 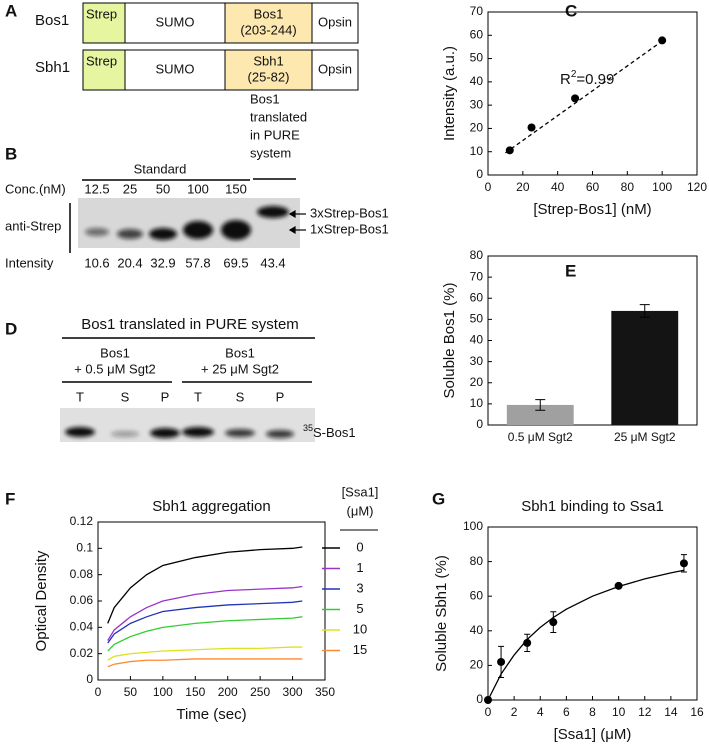 What do you see at coordinates (349, 228) in the screenshot?
I see `band-label: 1xStrep-Bos1` at bounding box center [349, 228].